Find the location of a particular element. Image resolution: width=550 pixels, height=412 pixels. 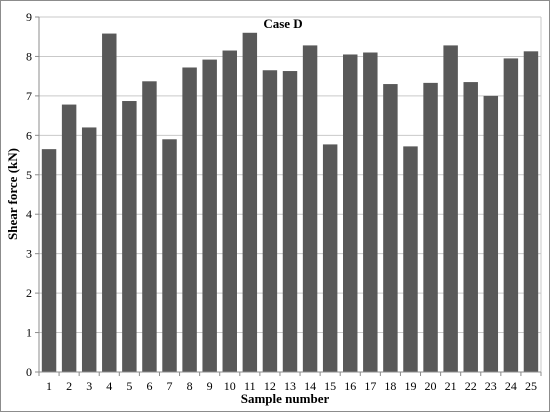

x-tick-label: 4 is located at coordinates (109, 386).